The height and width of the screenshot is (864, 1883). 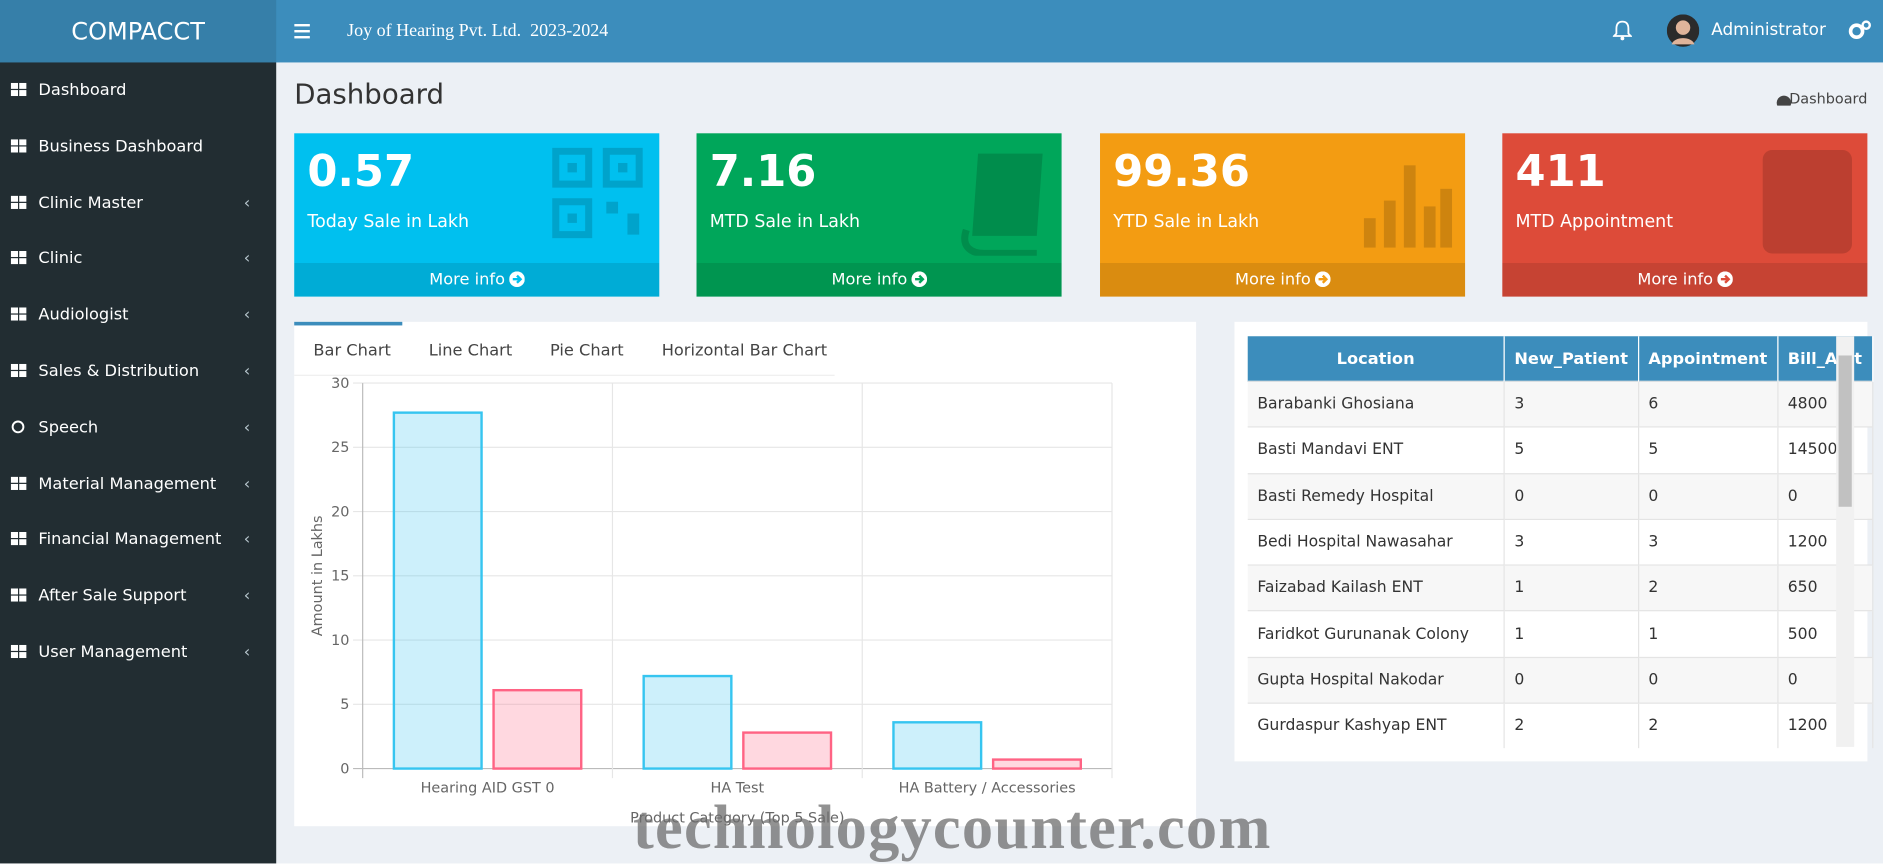 I want to click on breadcrumb-icon, so click(x=1784, y=100).